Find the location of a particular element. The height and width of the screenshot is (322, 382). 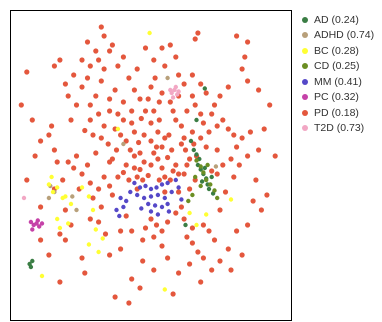

legend-label: PD (0.18) is located at coordinates (336, 112).